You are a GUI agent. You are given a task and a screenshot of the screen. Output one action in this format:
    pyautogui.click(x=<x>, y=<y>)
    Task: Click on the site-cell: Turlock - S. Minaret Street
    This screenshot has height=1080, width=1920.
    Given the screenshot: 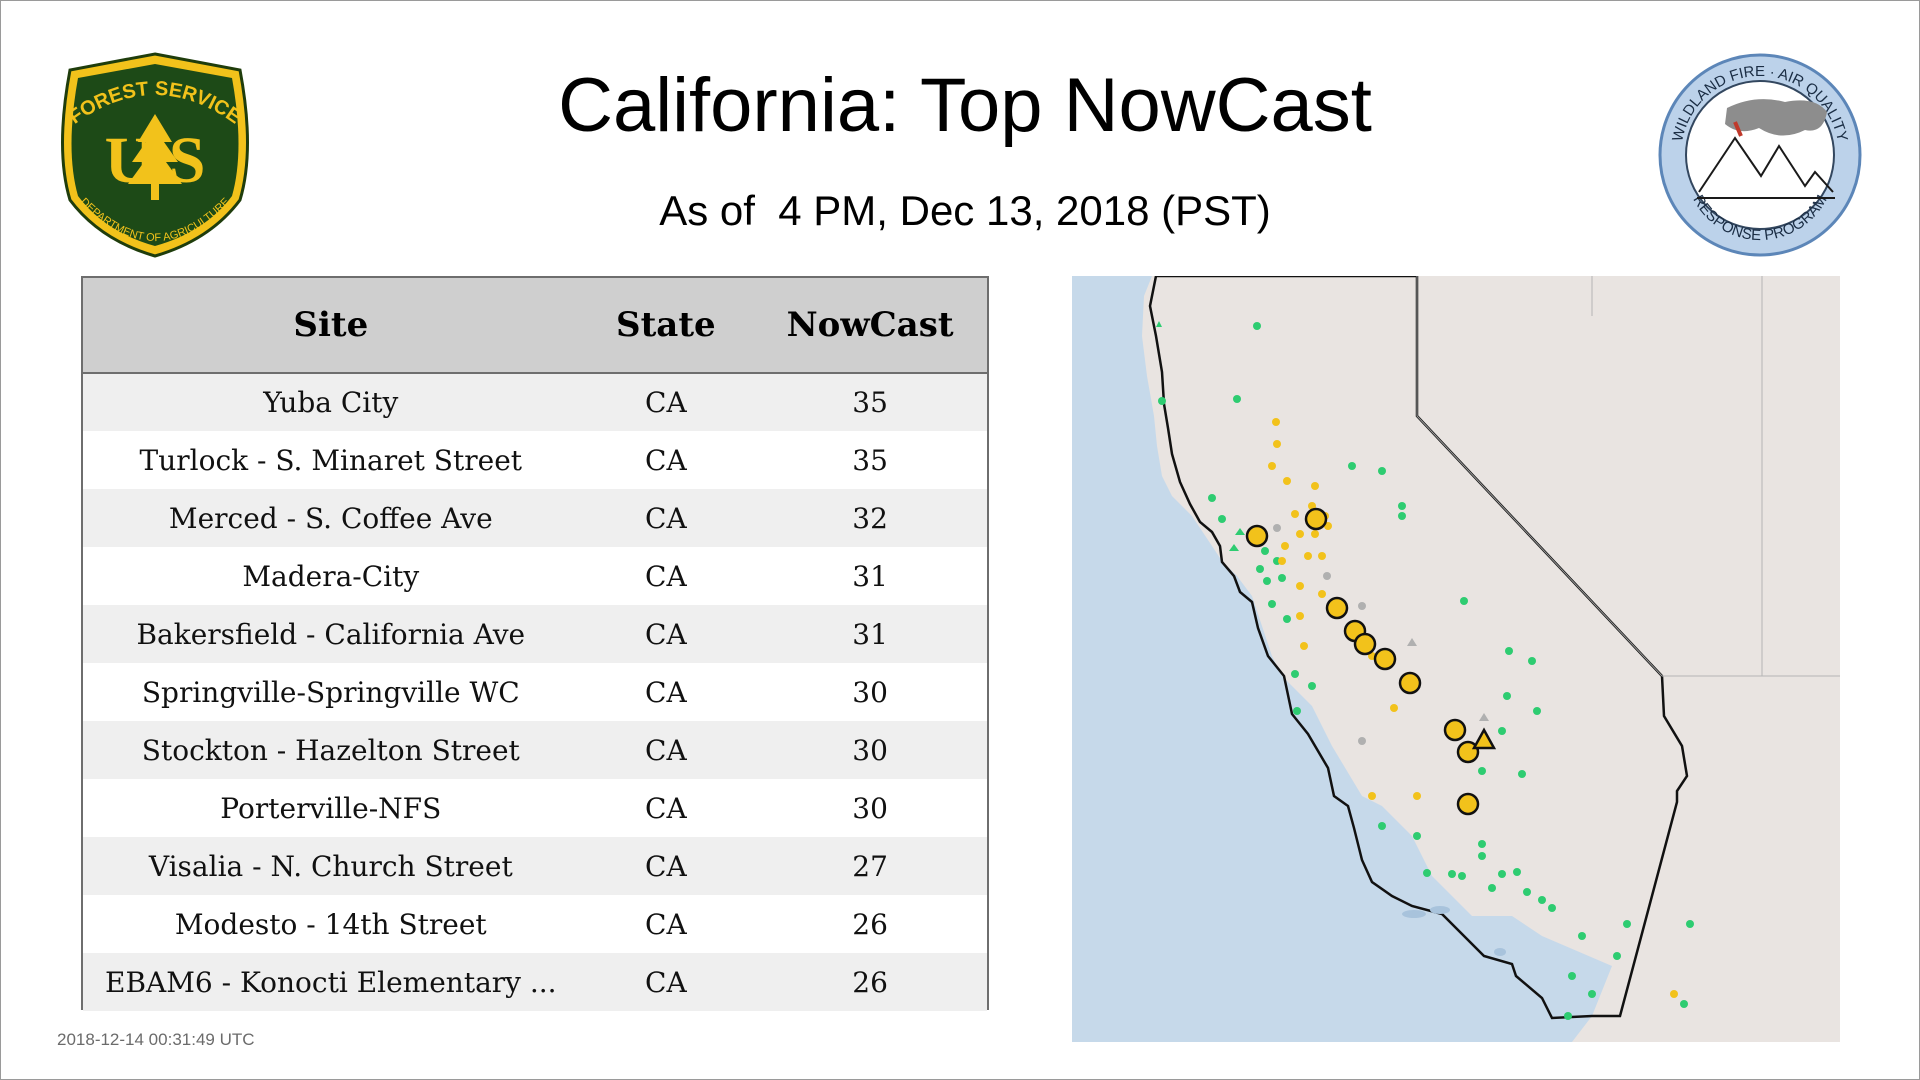 What is the action you would take?
    pyautogui.click(x=331, y=460)
    